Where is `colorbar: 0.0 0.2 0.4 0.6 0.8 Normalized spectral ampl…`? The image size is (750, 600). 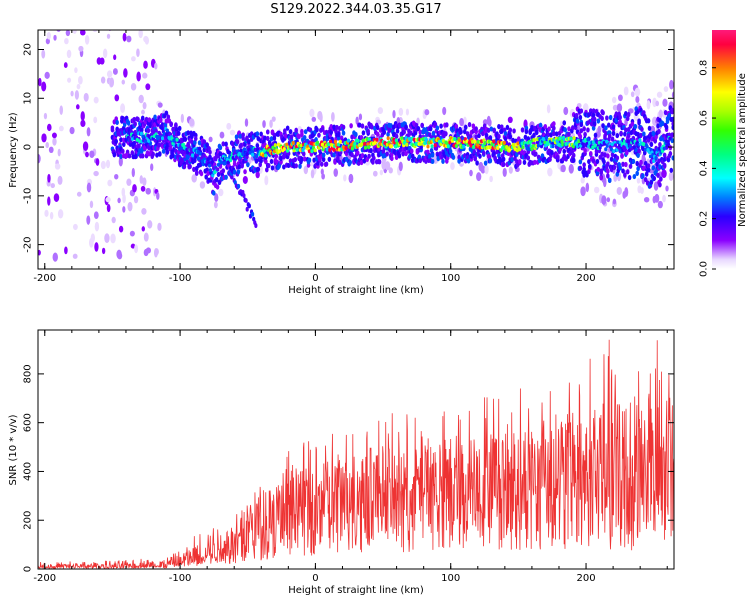 colorbar: 0.0 0.2 0.4 0.6 0.8 Normalized spectral ampl… is located at coordinates (723, 153).